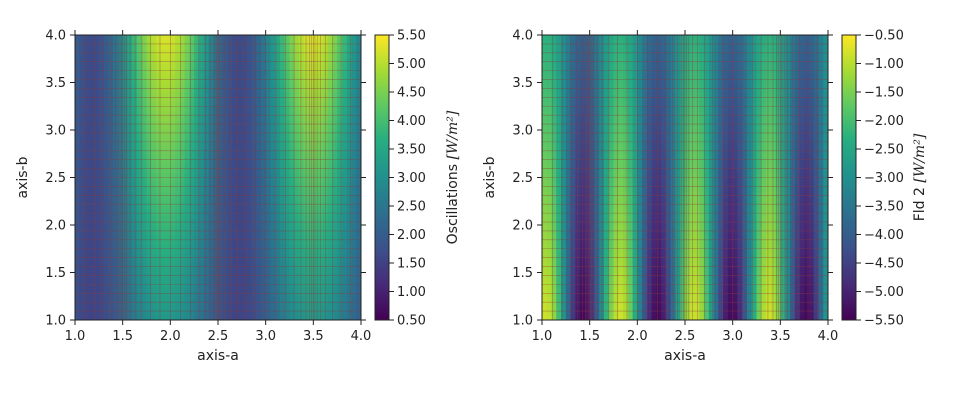 Image resolution: width=960 pixels, height=405 pixels. I want to click on colorbar-label: Oscillations [W/m²], so click(453, 177).